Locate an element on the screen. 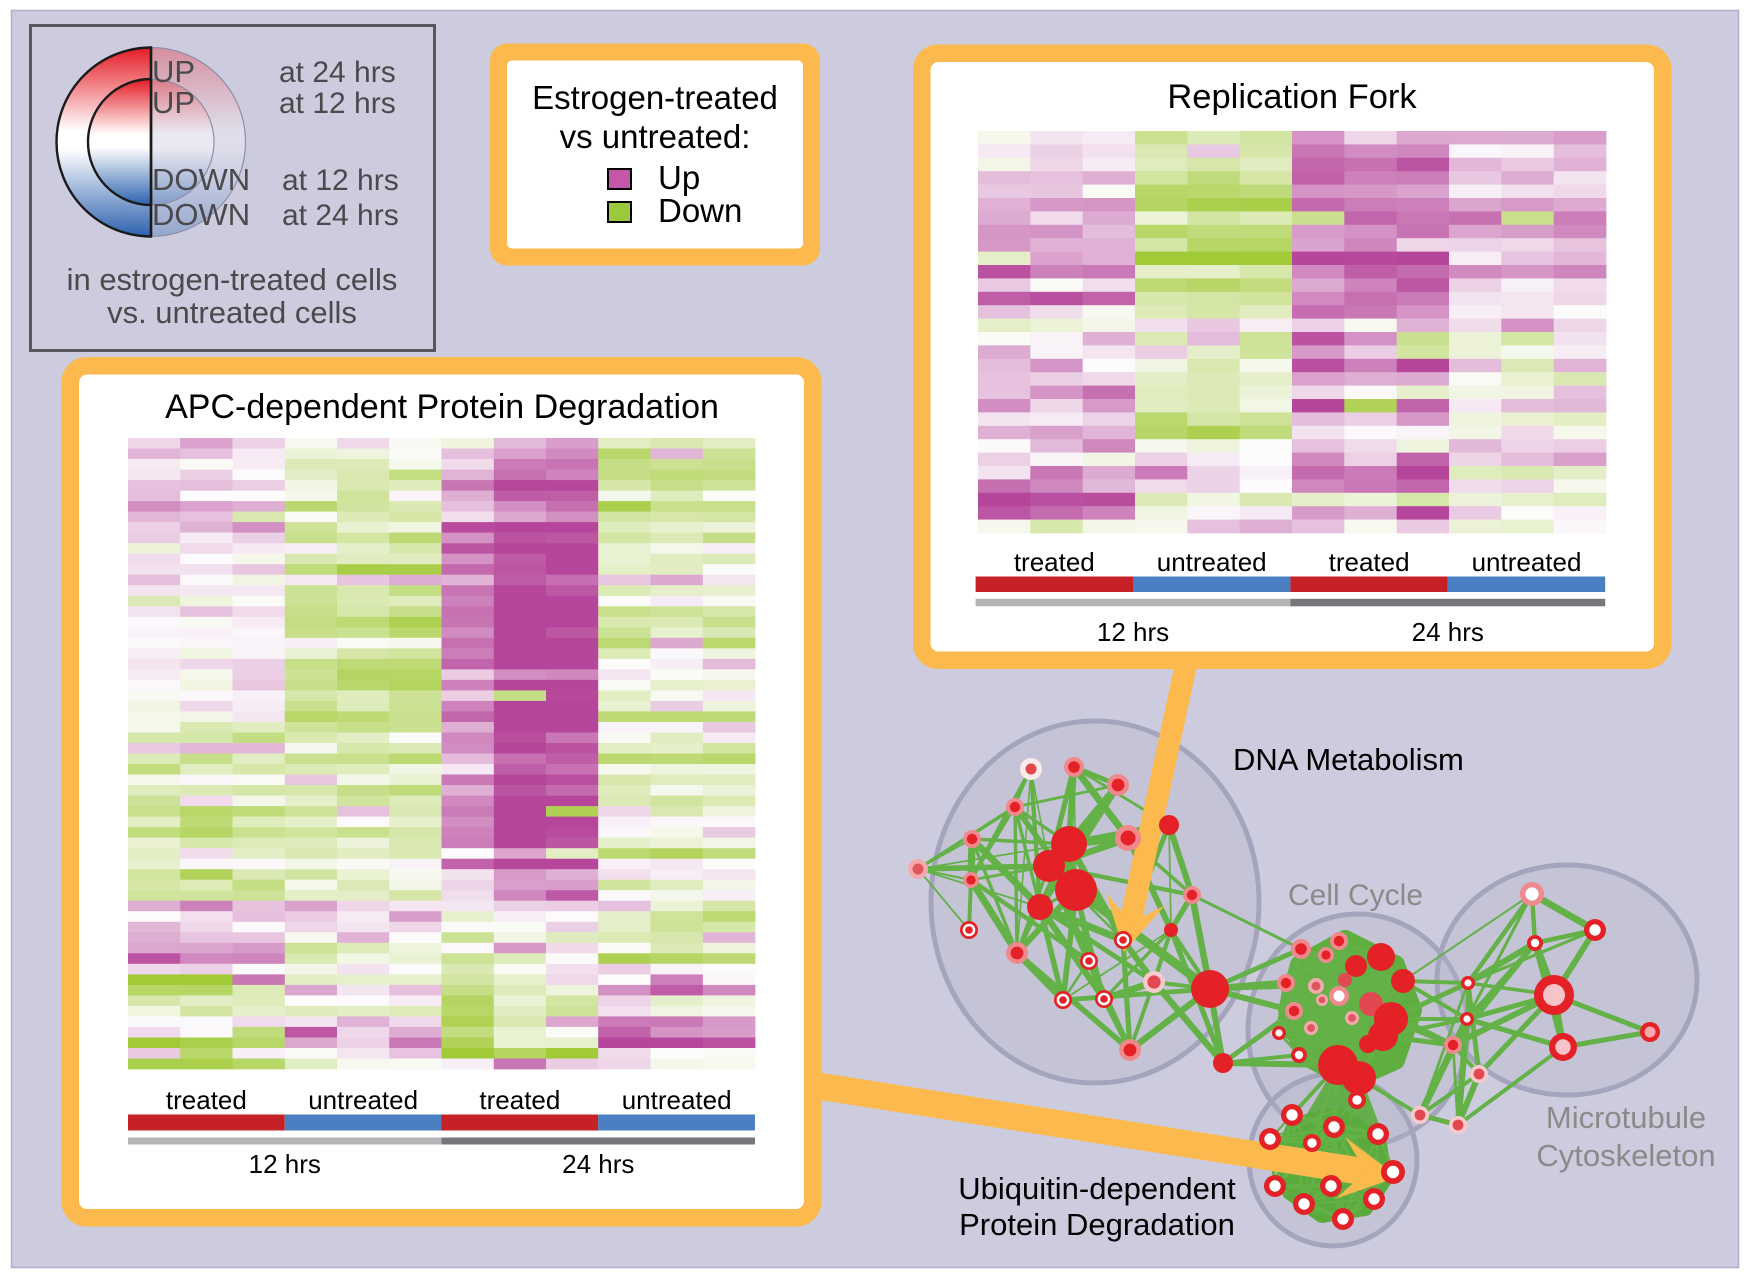 The width and height of the screenshot is (1750, 1284). svg-text: Cytoskeleton is located at coordinates (1625, 1155).